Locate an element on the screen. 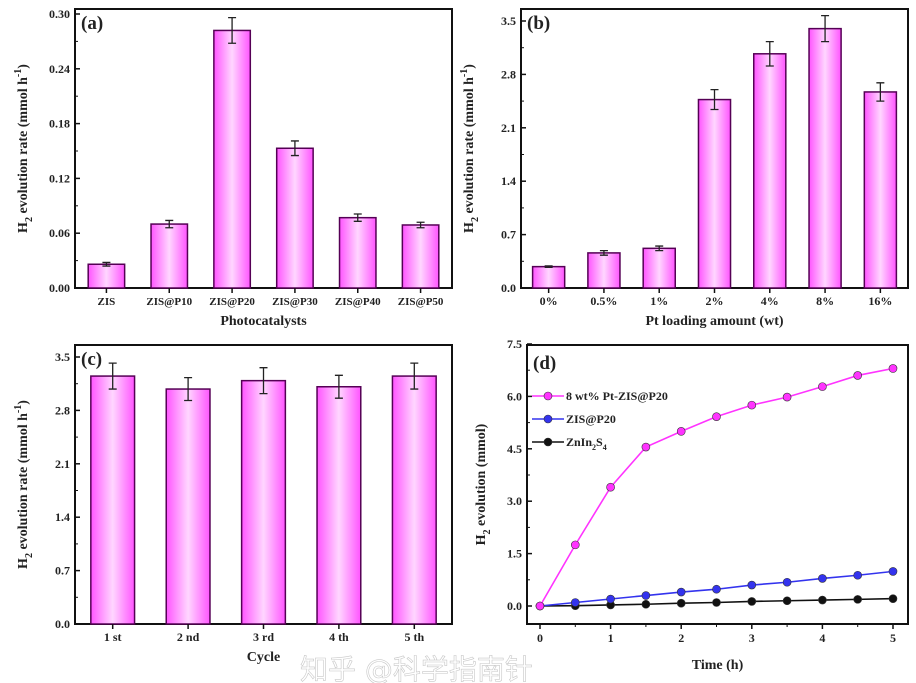 The image size is (916, 683). watermark: 知乎 @科学指南针 is located at coordinates (416, 668).